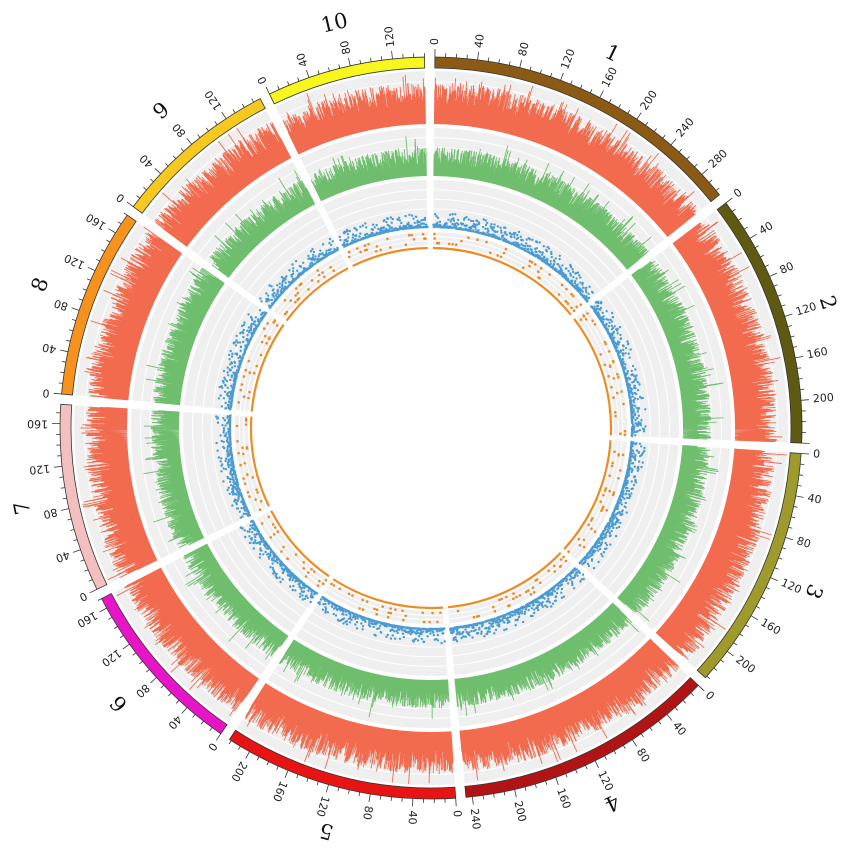 This screenshot has height=857, width=851. What do you see at coordinates (593, 377) in the screenshot?
I see `inner-ring-chr2` at bounding box center [593, 377].